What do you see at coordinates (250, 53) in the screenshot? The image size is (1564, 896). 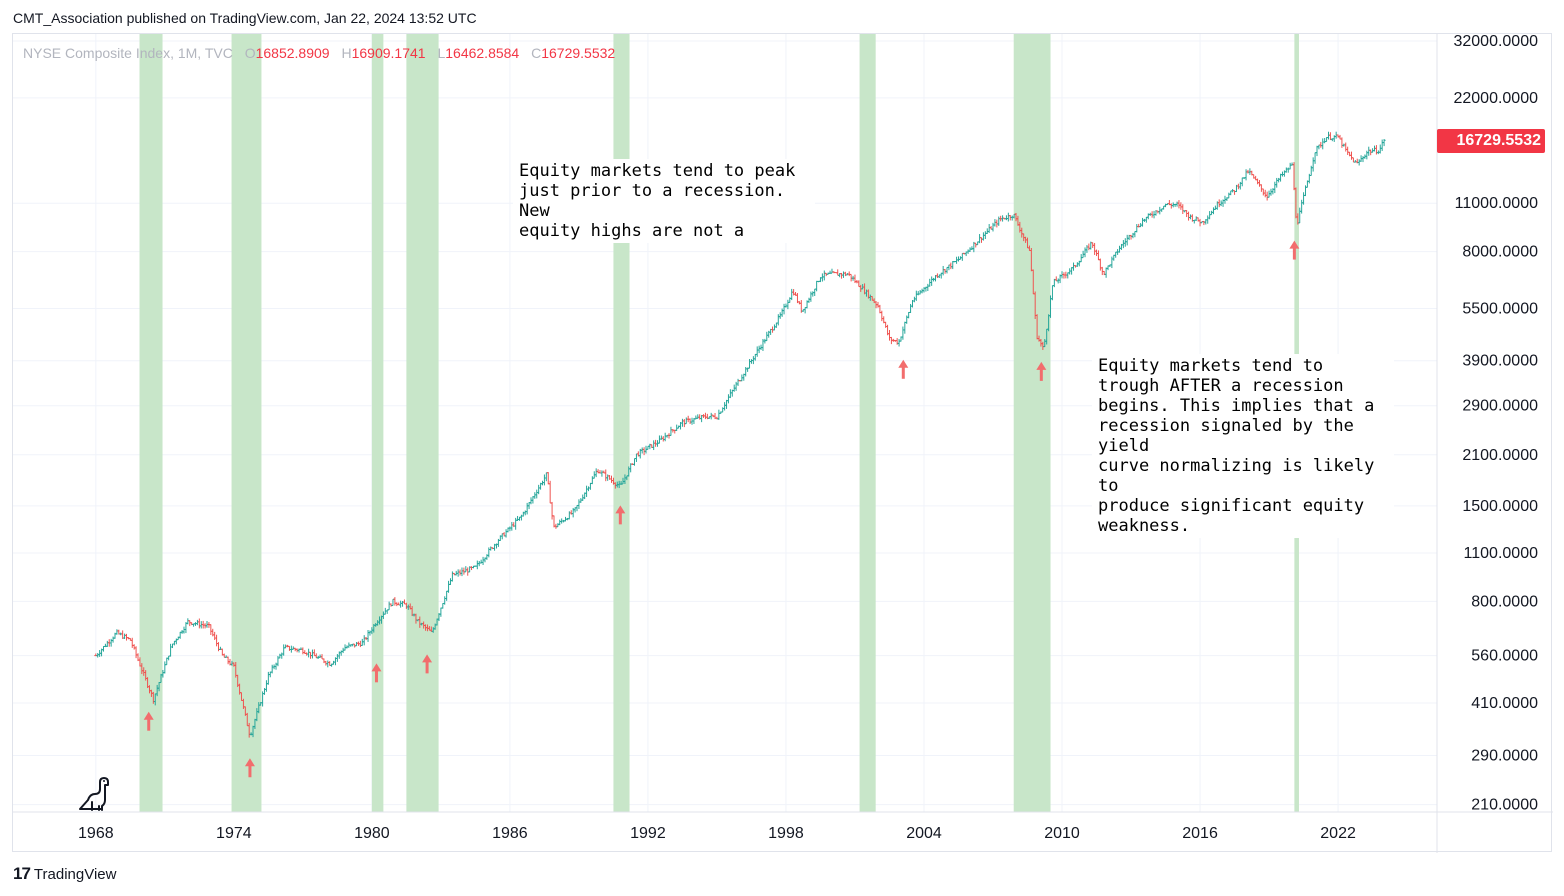 I see `open-label: O` at bounding box center [250, 53].